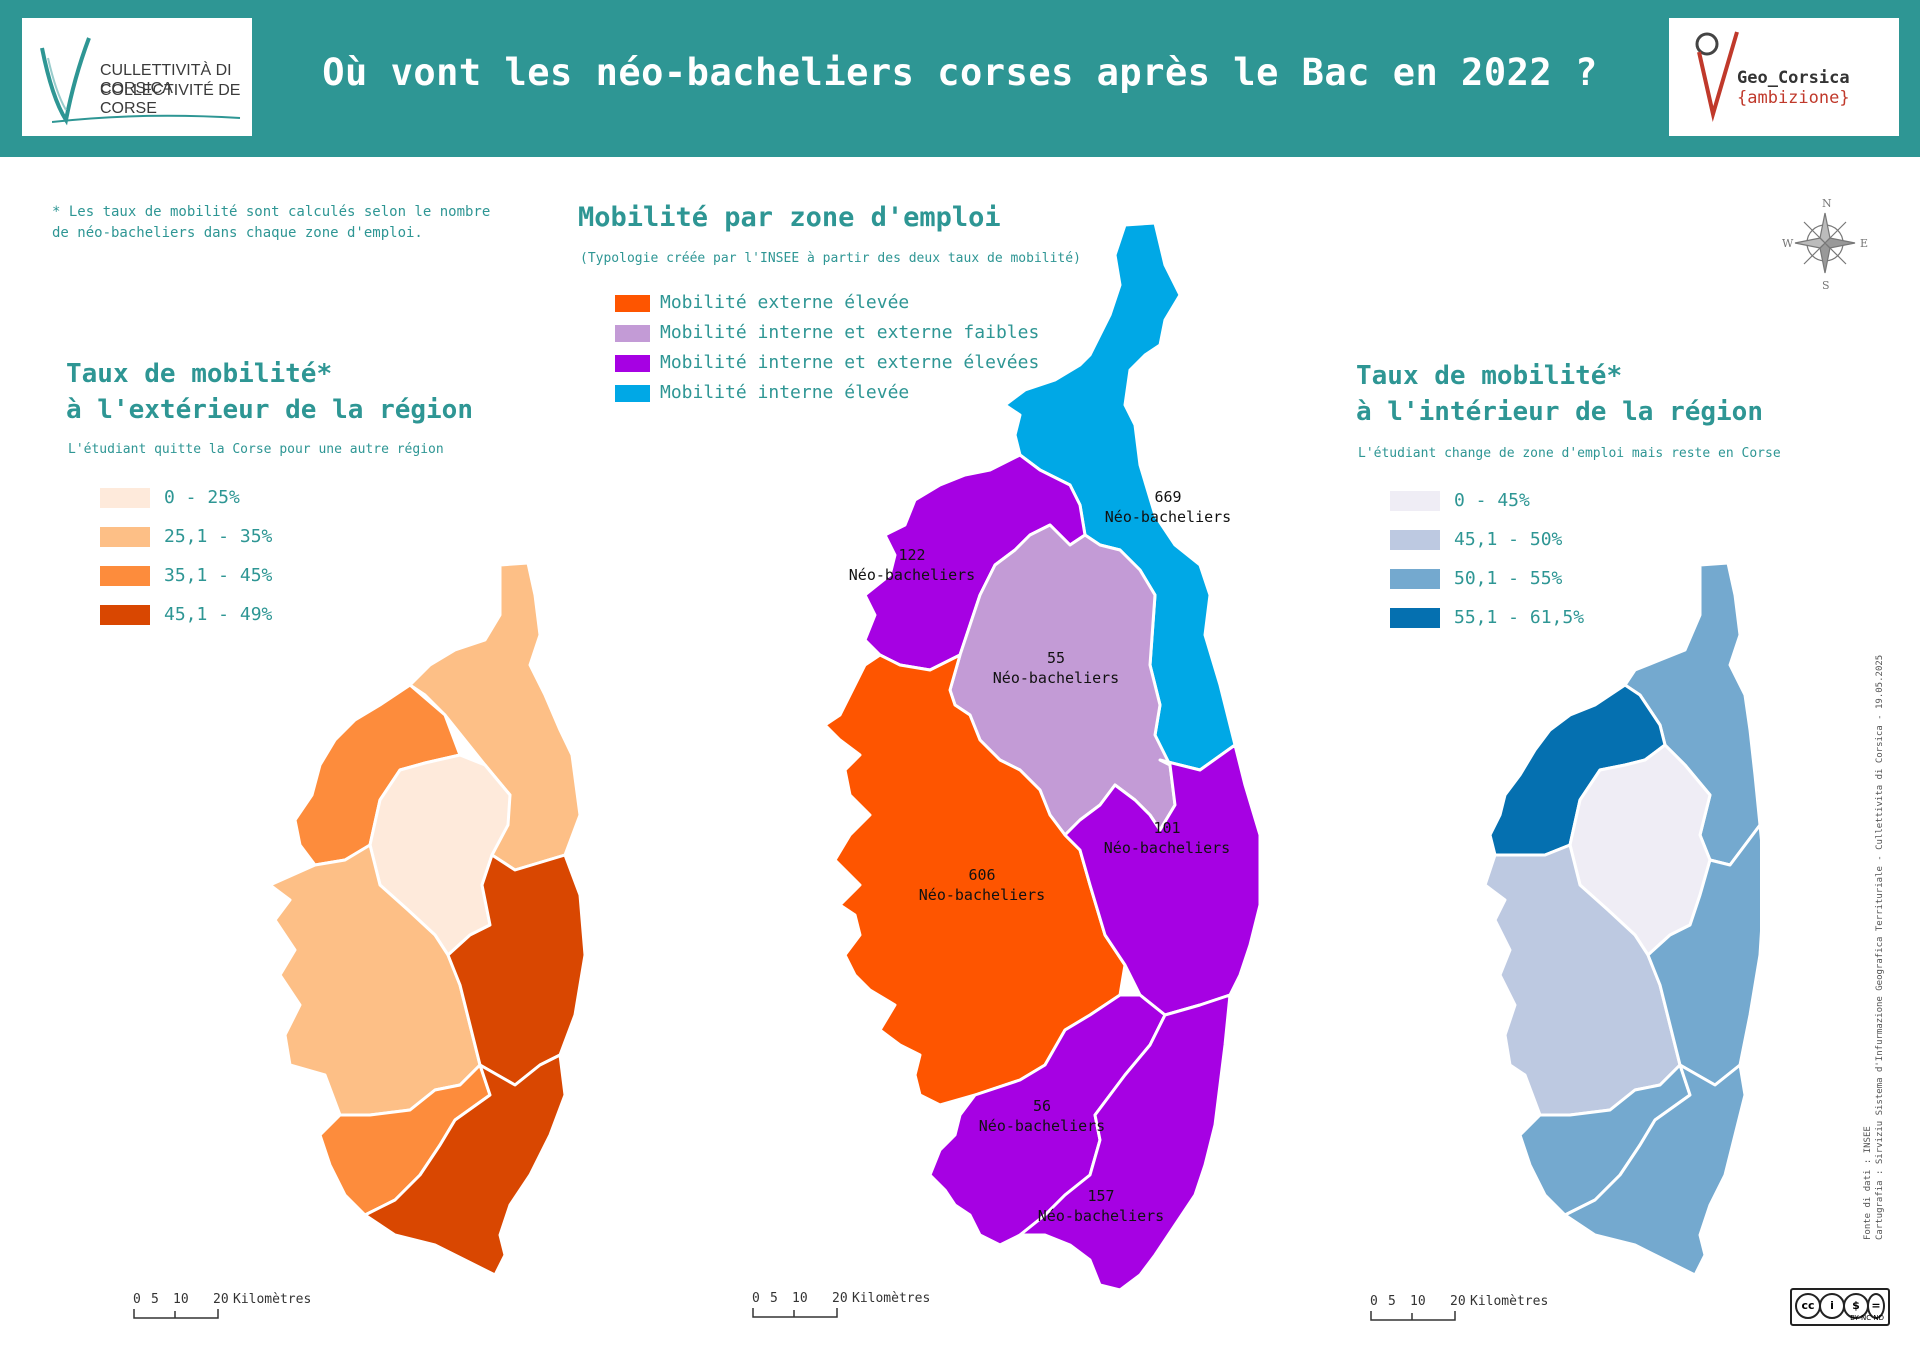  Describe the element at coordinates (1162, 880) in the screenshot. I see `center-zone-ghisonaccia` at that location.